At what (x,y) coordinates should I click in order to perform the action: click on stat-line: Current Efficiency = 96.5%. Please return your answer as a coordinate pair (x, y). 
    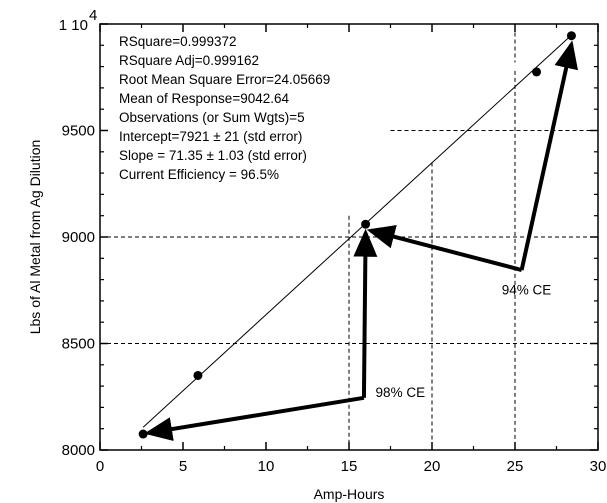
    Looking at the image, I should click on (199, 174).